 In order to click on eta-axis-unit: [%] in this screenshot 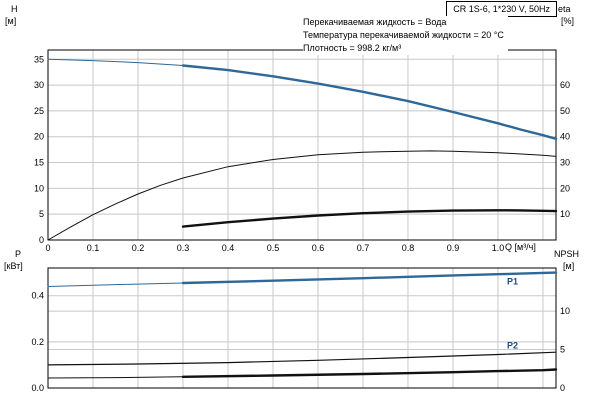, I will do `click(568, 21)`.